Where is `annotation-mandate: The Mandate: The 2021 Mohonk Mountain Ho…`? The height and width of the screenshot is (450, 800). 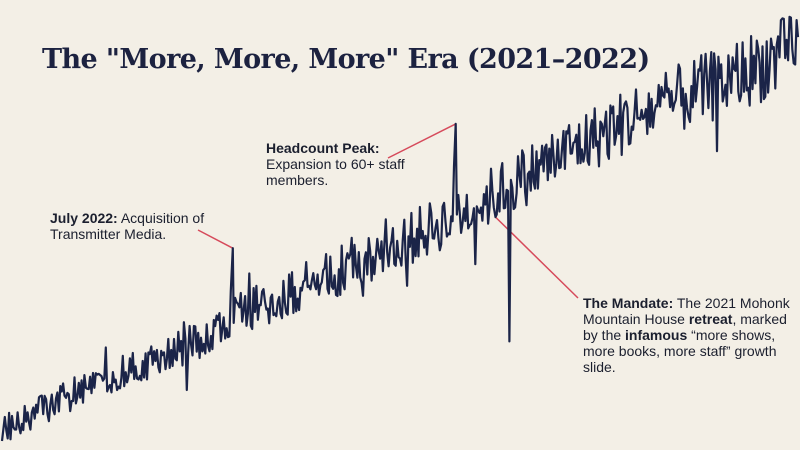
annotation-mandate: The Mandate: The 2021 Mohonk Mountain Ho… is located at coordinates (686, 335).